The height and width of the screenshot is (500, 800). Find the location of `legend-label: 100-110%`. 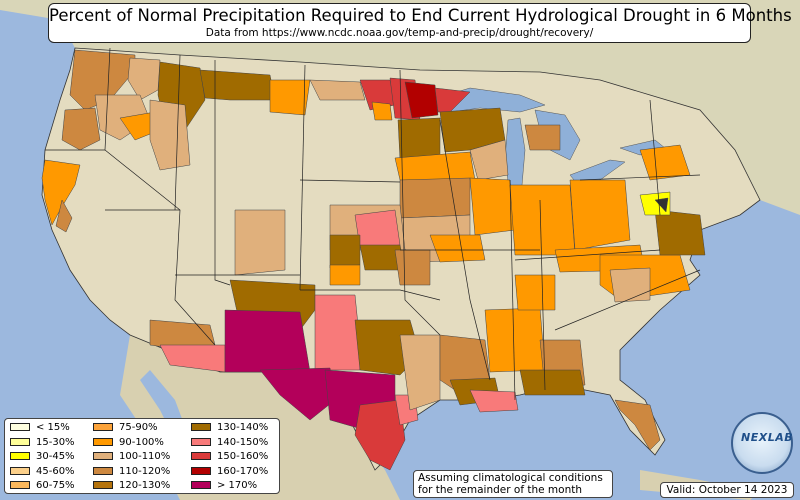

legend-label: 100-110% is located at coordinates (145, 456).